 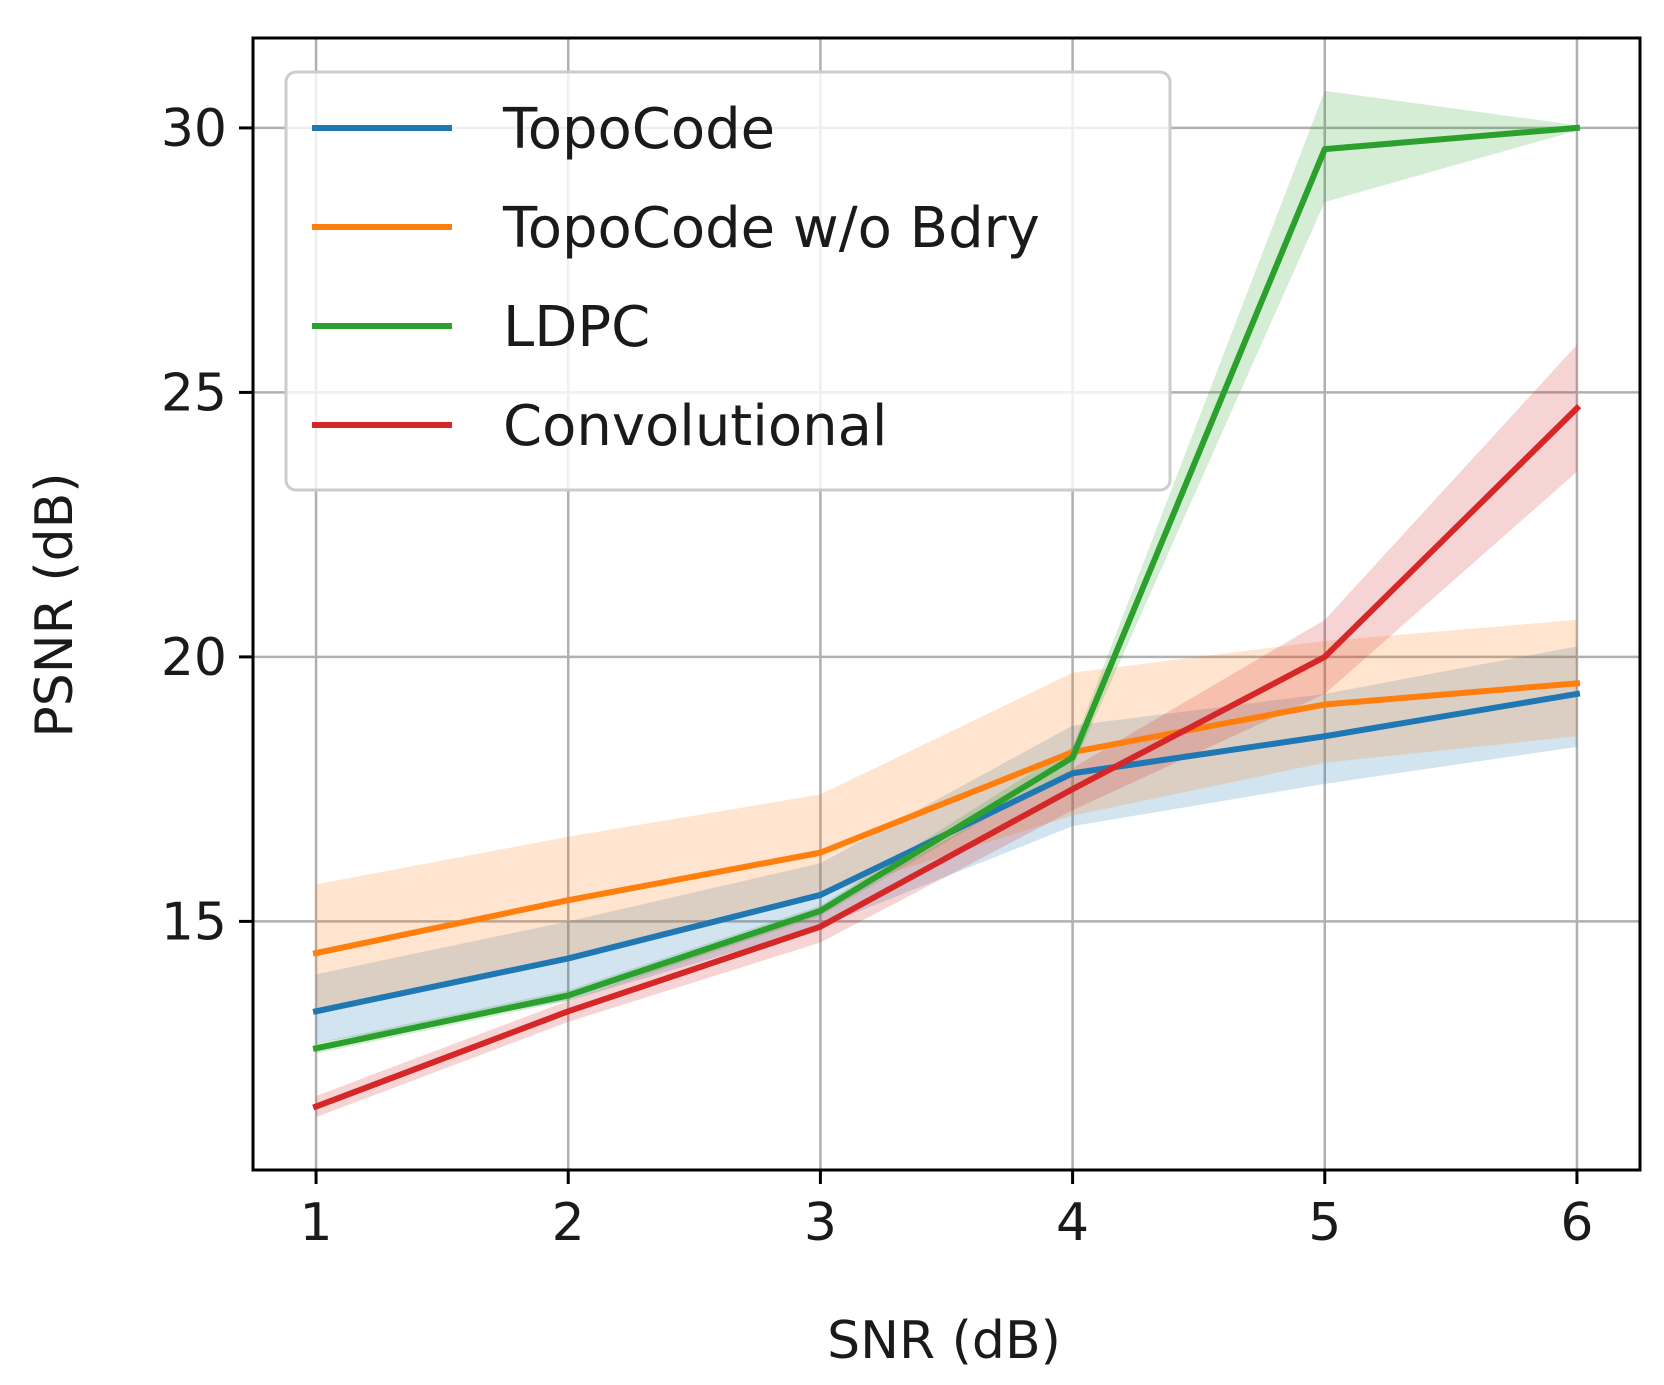 What do you see at coordinates (820, 1223) in the screenshot?
I see `x-tick-label: 3` at bounding box center [820, 1223].